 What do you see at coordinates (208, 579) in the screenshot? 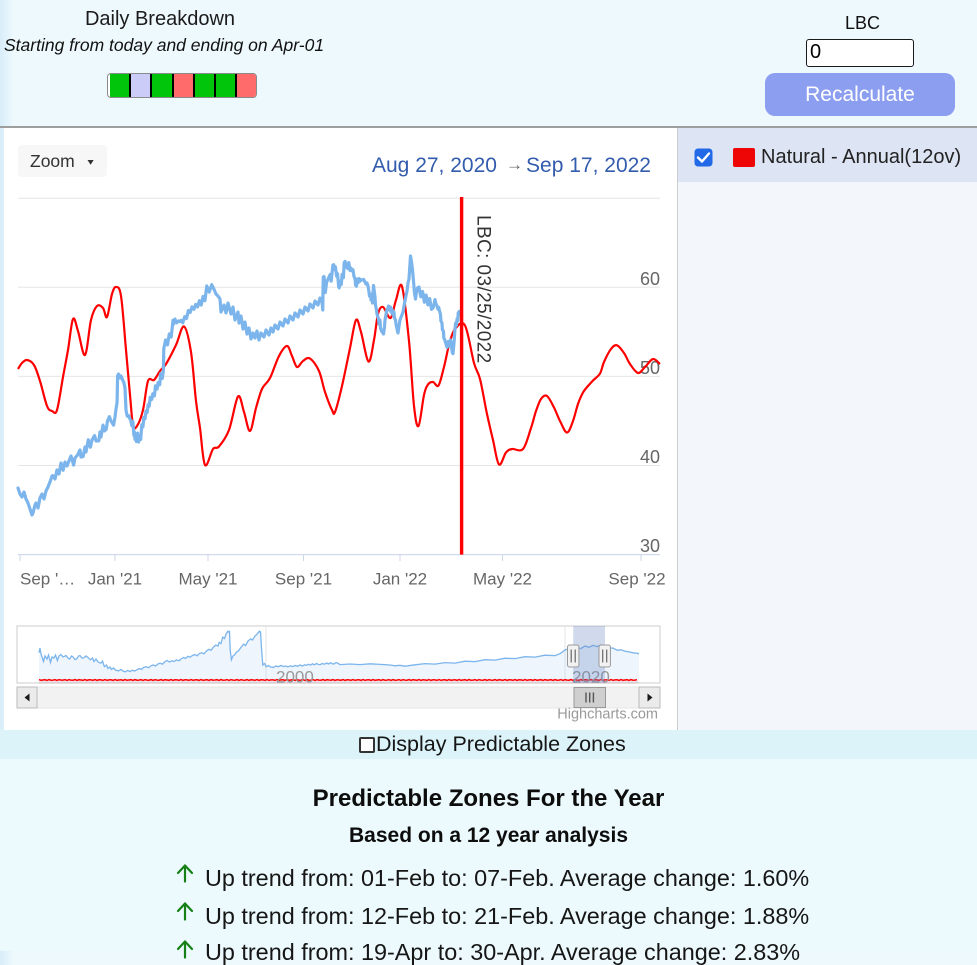
I see `svg-text: May '21` at bounding box center [208, 579].